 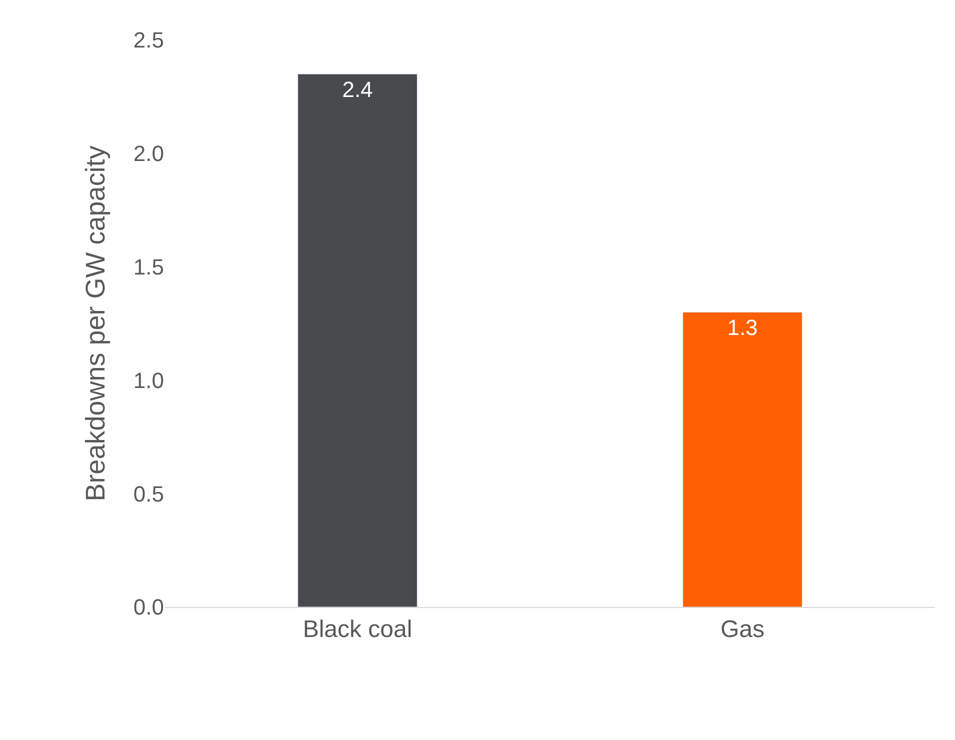 What do you see at coordinates (742, 629) in the screenshot?
I see `x-tick-label: Gas` at bounding box center [742, 629].